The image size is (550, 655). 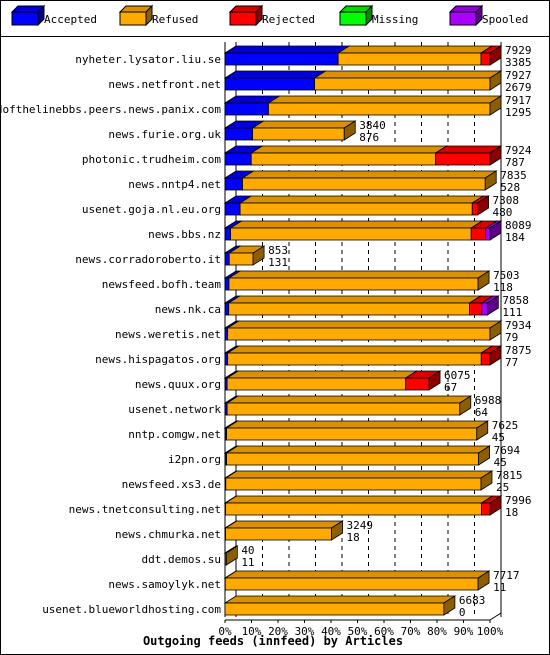 I want to click on accepted-label: 79, so click(x=511, y=337).